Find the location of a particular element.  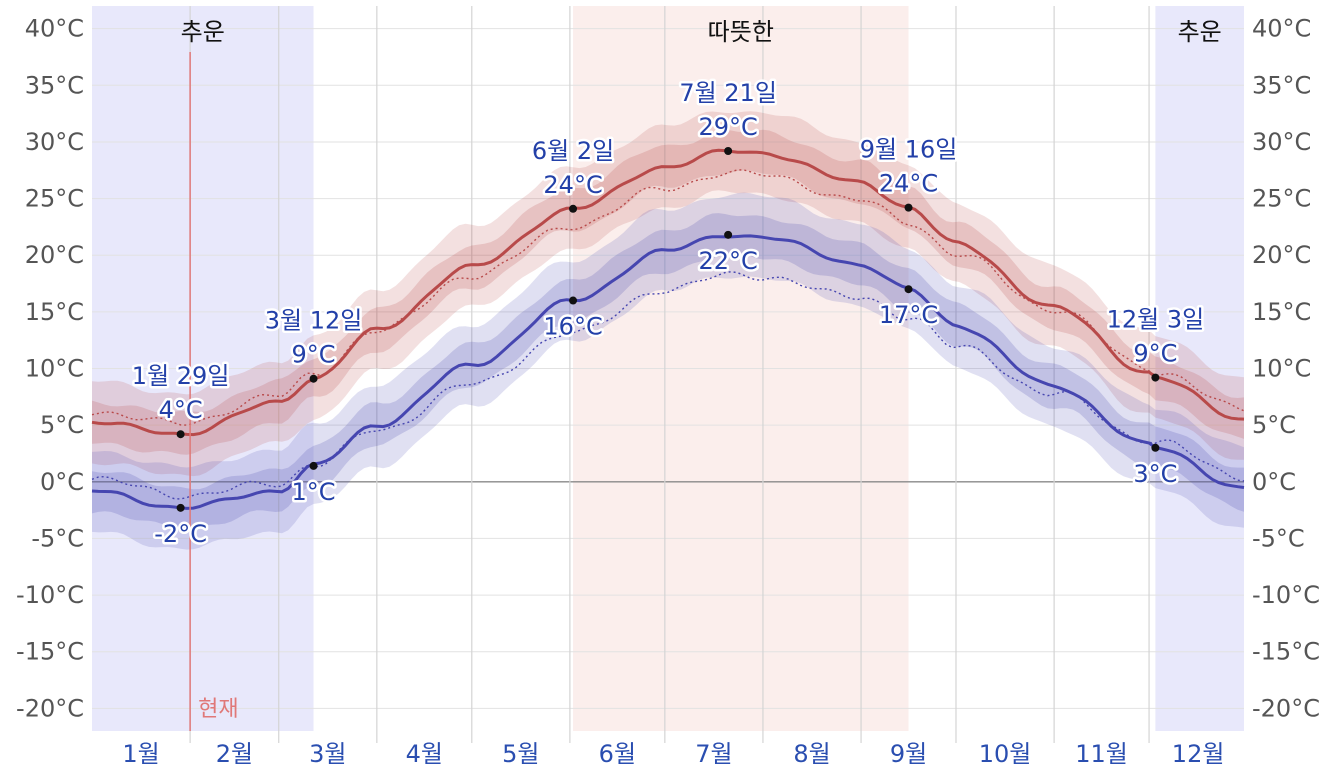

annotation-date: 3월 12일 is located at coordinates (314, 321).